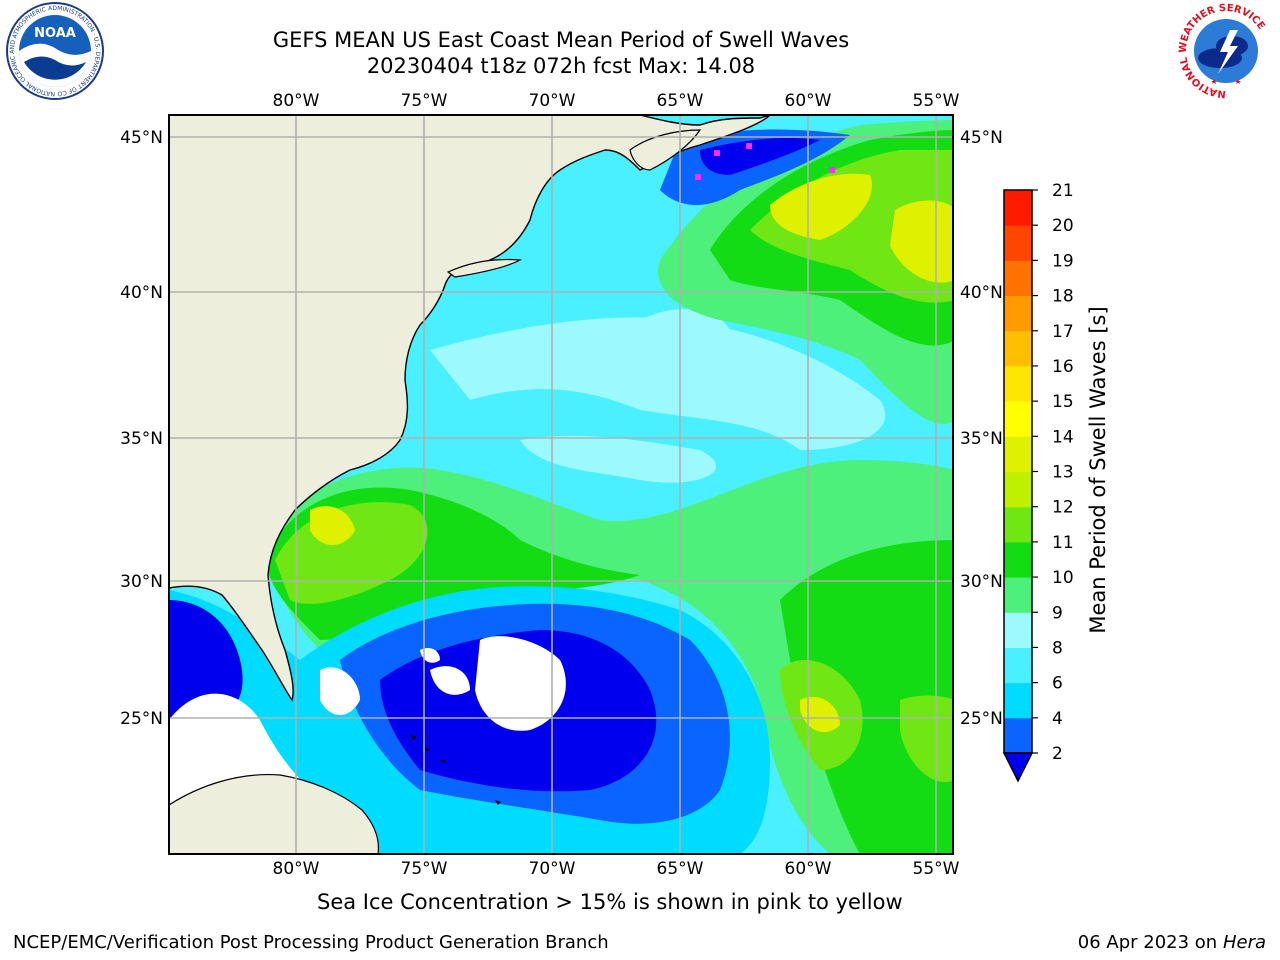  I want to click on colorbar-label: Mean Period of Swell Waves [s], so click(1098, 470).